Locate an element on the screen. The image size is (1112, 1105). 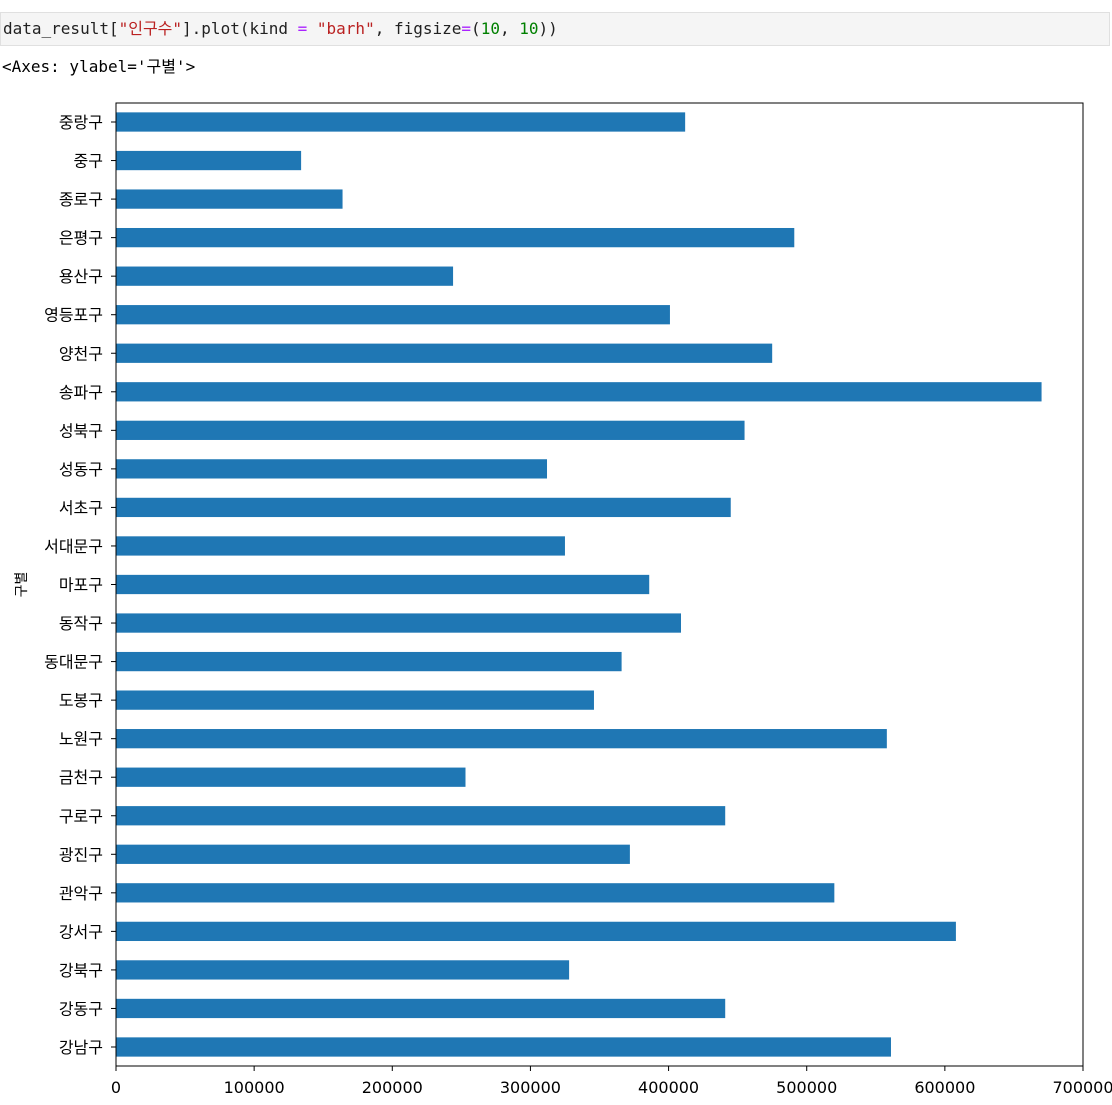
y-tick-label: 도봉구 is located at coordinates (81, 700).